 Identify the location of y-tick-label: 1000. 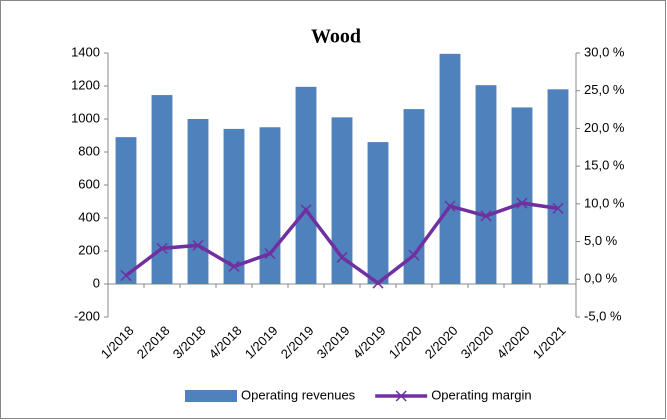
(85, 117).